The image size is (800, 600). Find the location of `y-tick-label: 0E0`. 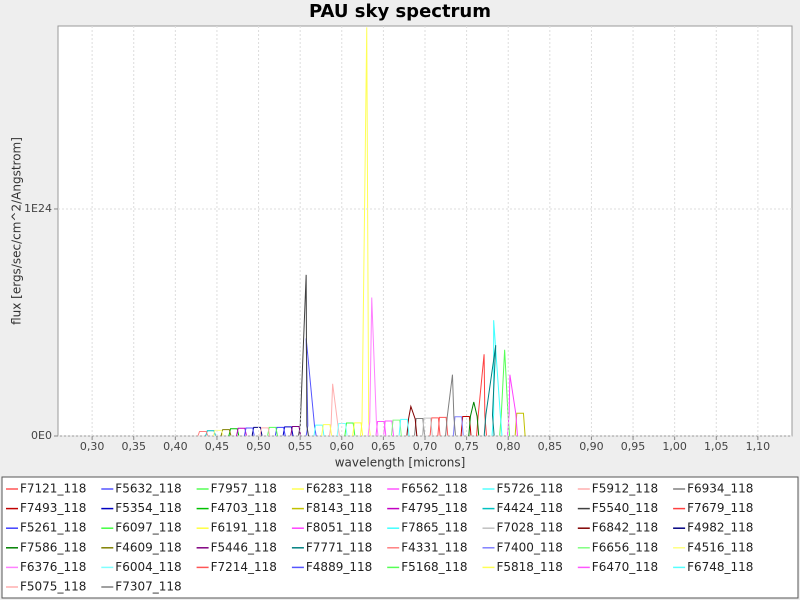

y-tick-label: 0E0 is located at coordinates (41, 435).